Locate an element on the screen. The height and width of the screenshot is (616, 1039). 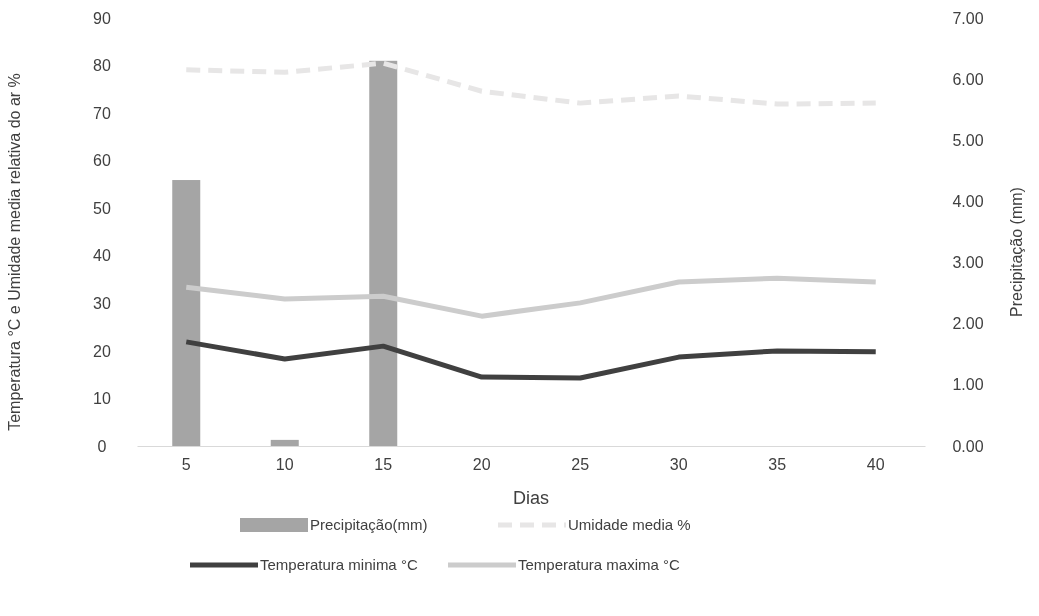
y2-tick-label: 4.00 is located at coordinates (968, 202).